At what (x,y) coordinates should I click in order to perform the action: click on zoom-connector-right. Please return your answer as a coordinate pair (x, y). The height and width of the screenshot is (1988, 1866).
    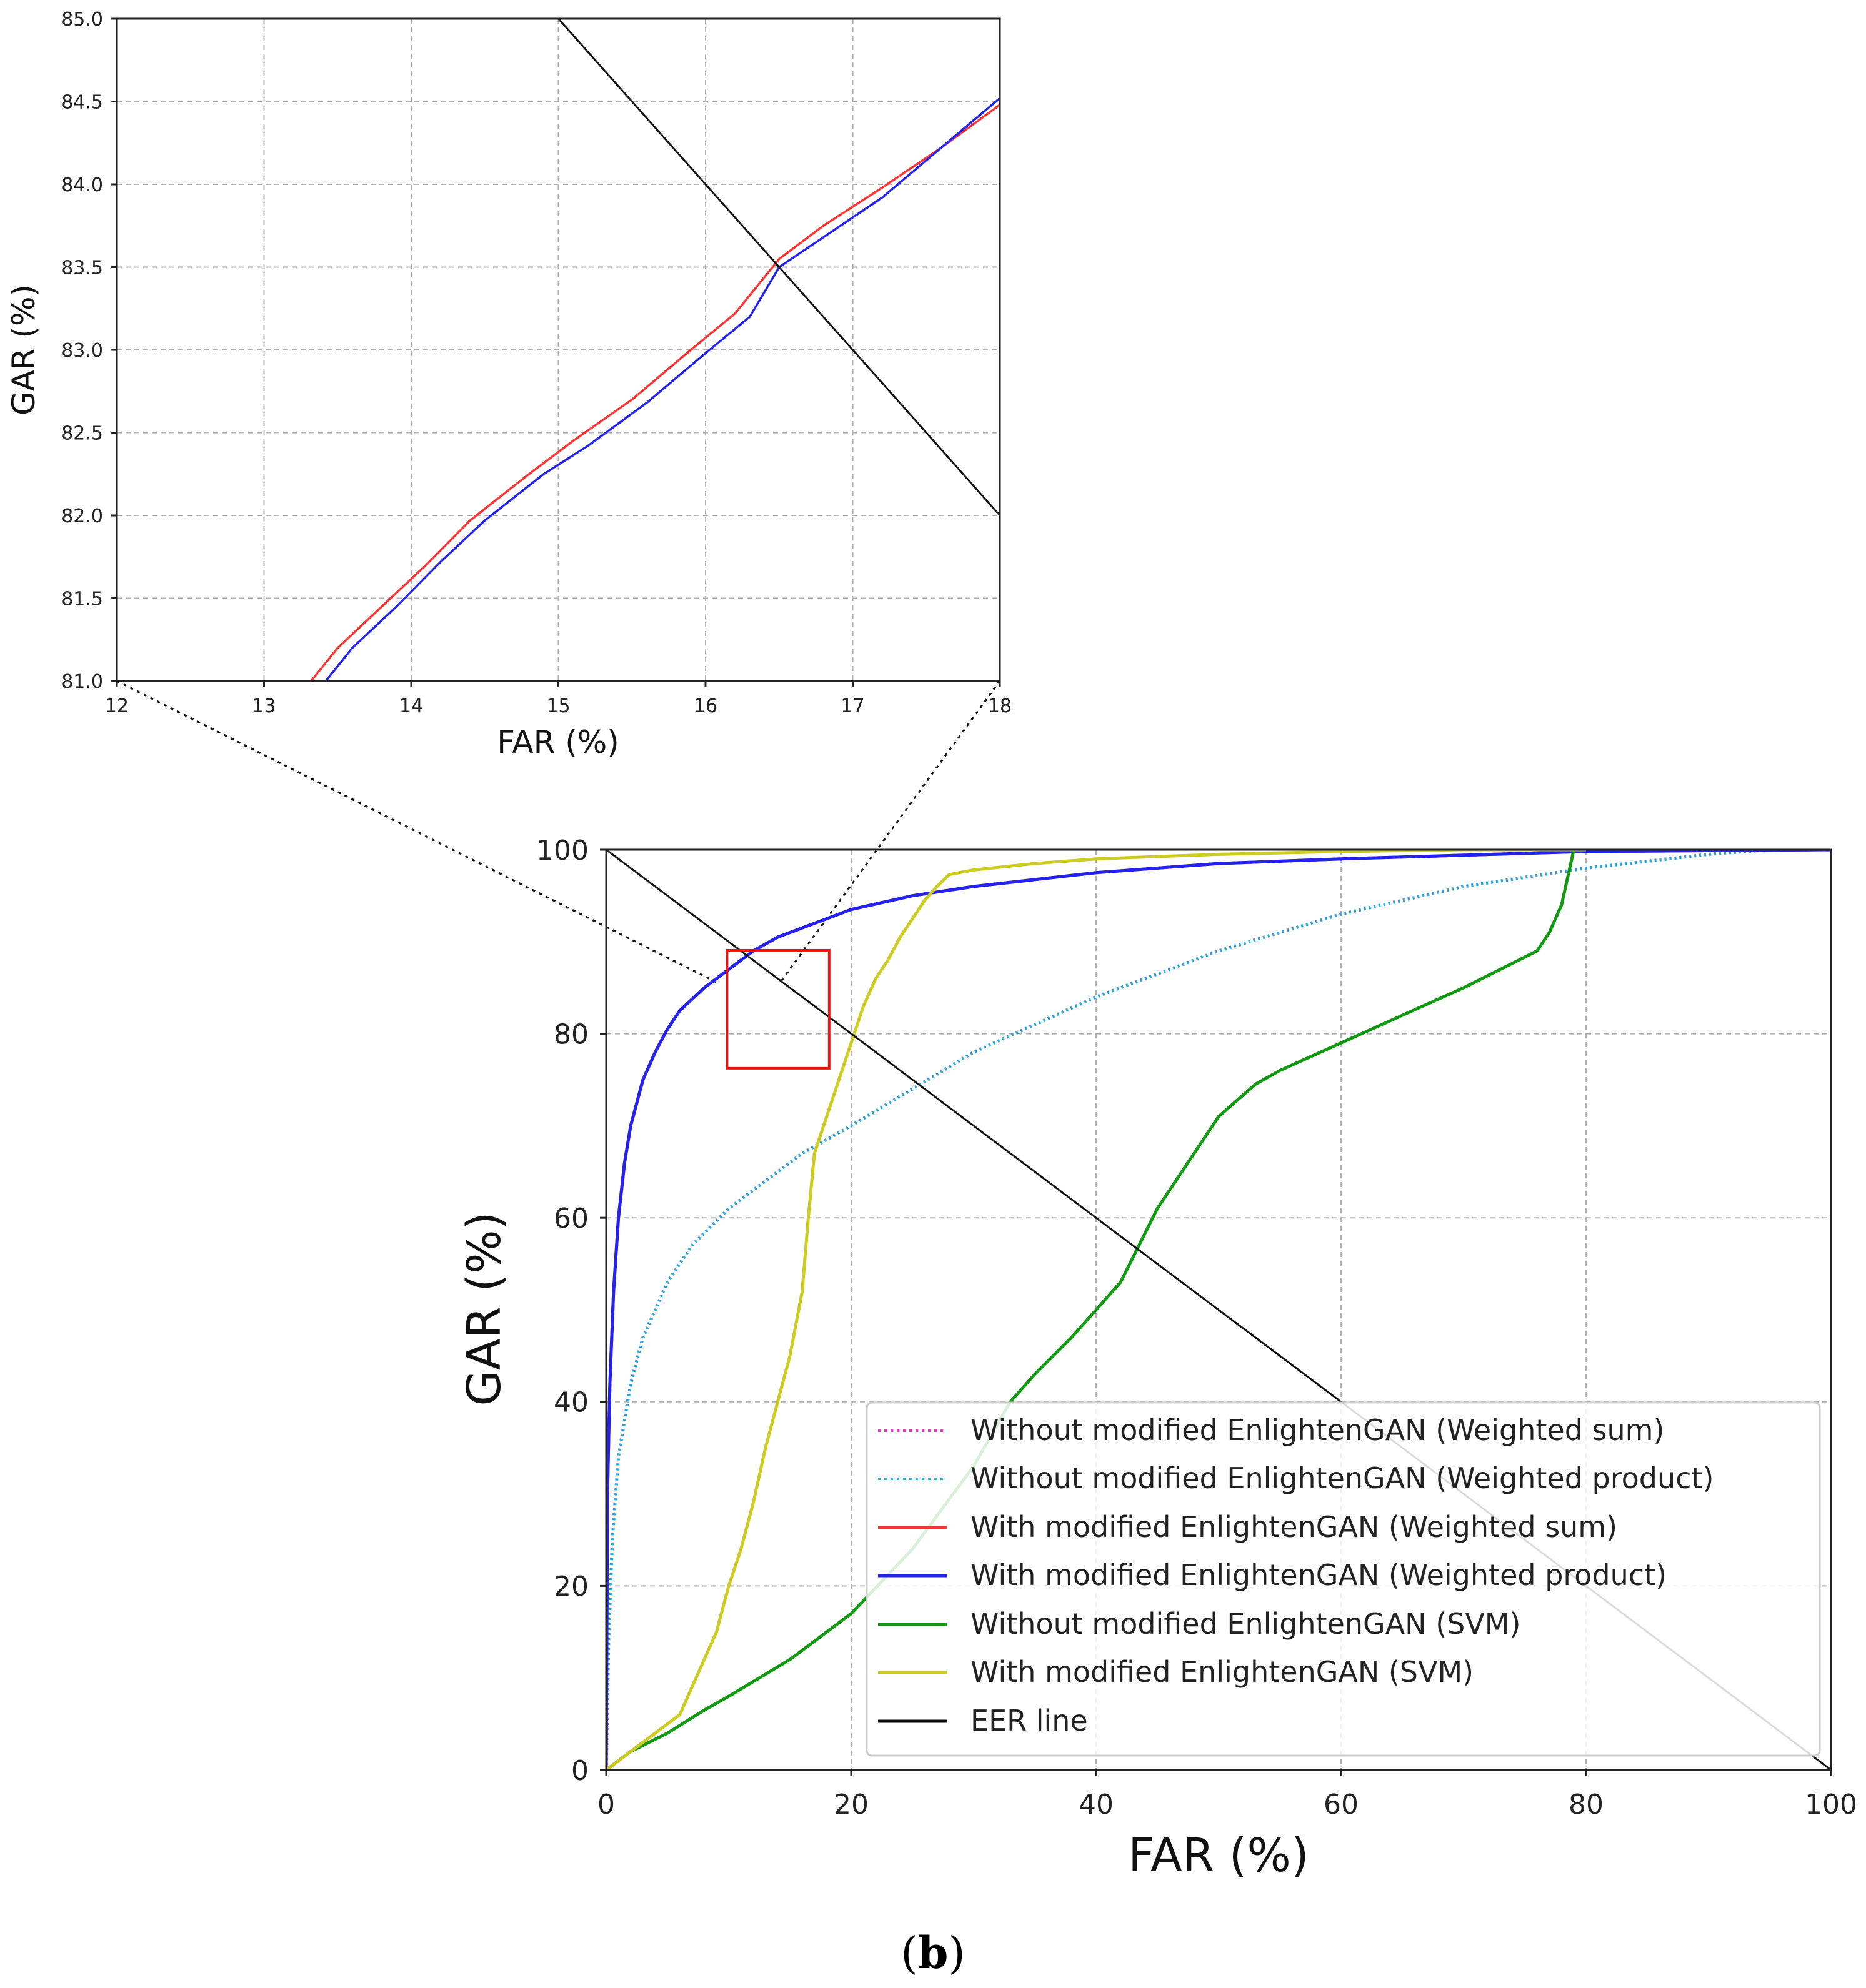
    Looking at the image, I should click on (890, 831).